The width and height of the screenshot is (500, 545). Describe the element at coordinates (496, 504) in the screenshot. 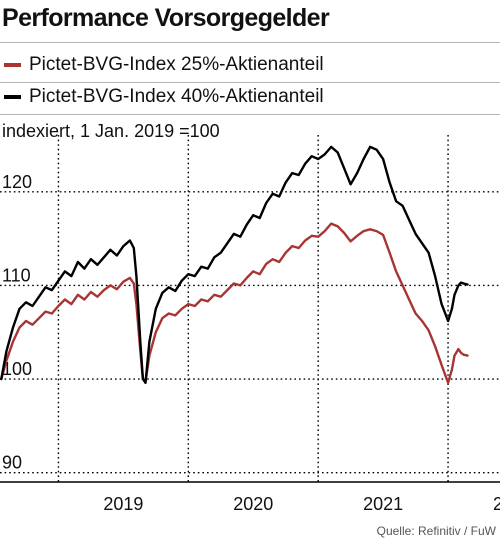

I see `x-tick-label-2022: 2022` at that location.